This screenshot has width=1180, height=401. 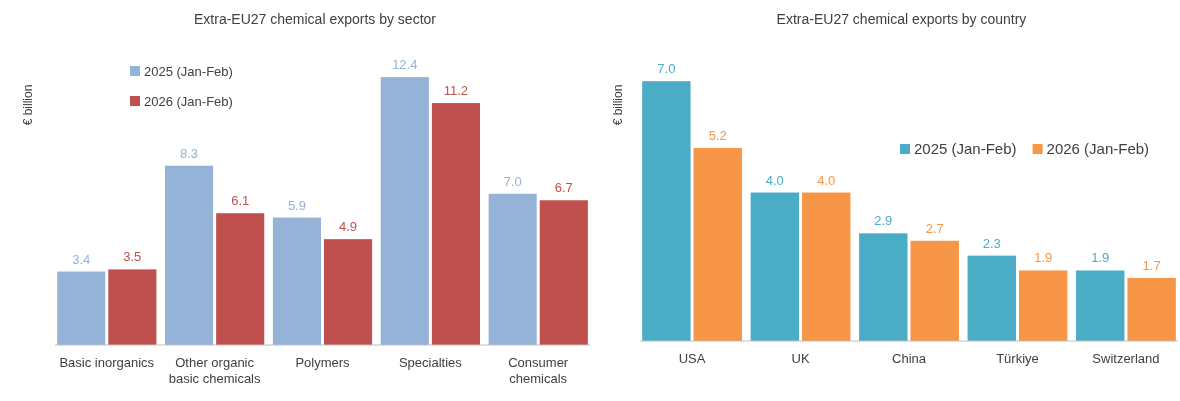 What do you see at coordinates (1126, 358) in the screenshot?
I see `x-tick-label: Switzerland` at bounding box center [1126, 358].